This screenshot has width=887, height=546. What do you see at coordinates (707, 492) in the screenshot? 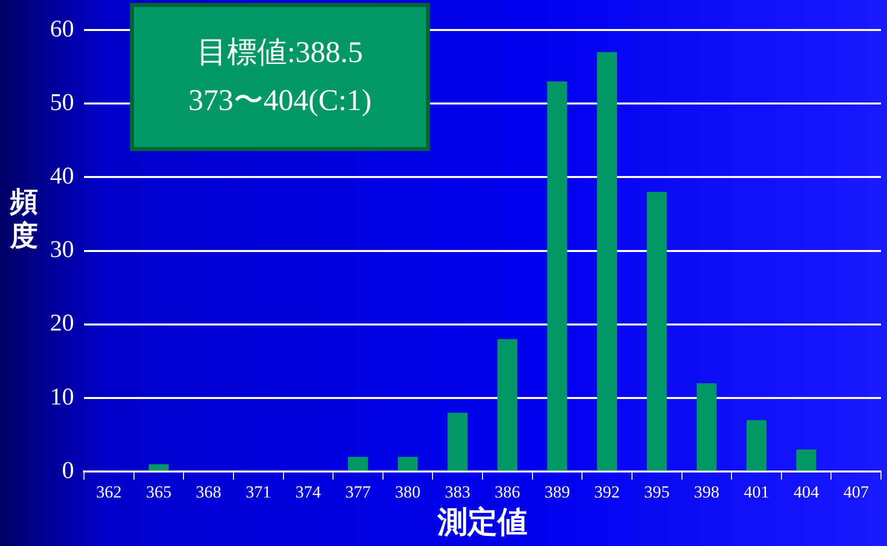
I see `x-tick-label: 398` at bounding box center [707, 492].